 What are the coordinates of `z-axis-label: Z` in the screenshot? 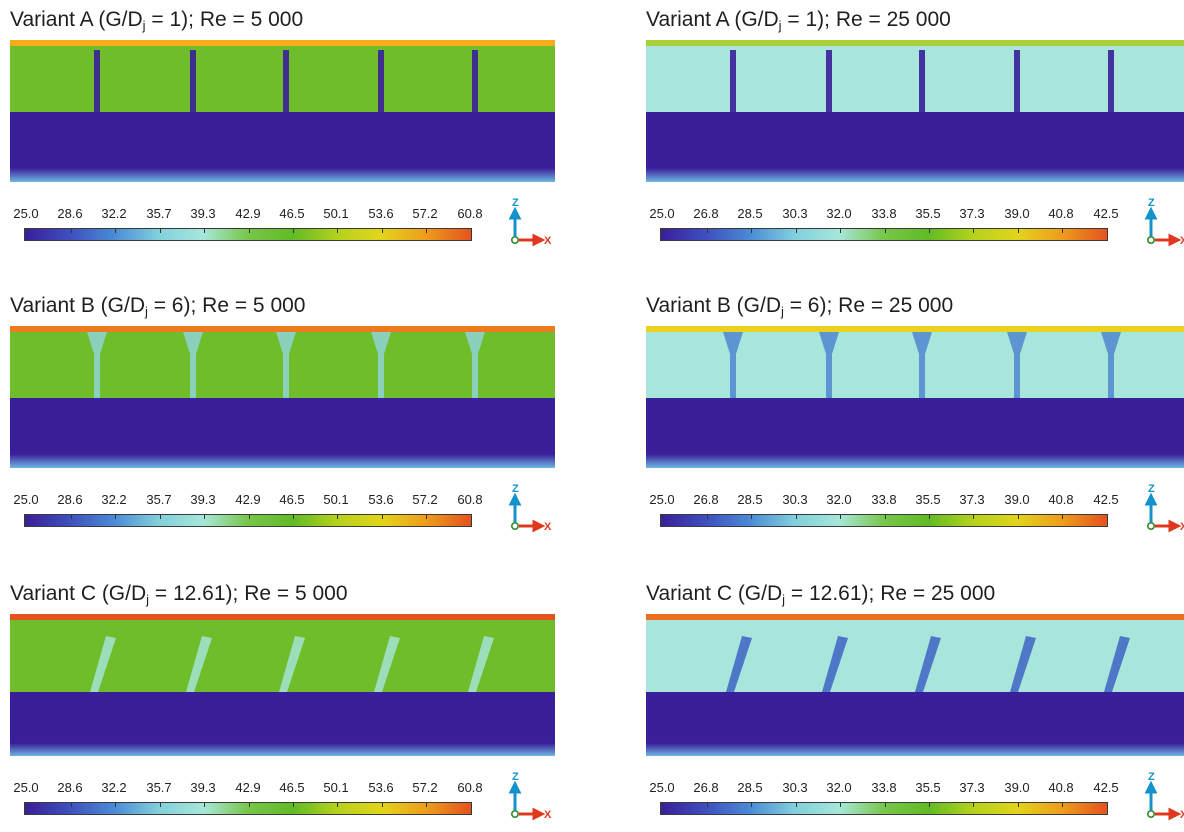 It's located at (515, 203).